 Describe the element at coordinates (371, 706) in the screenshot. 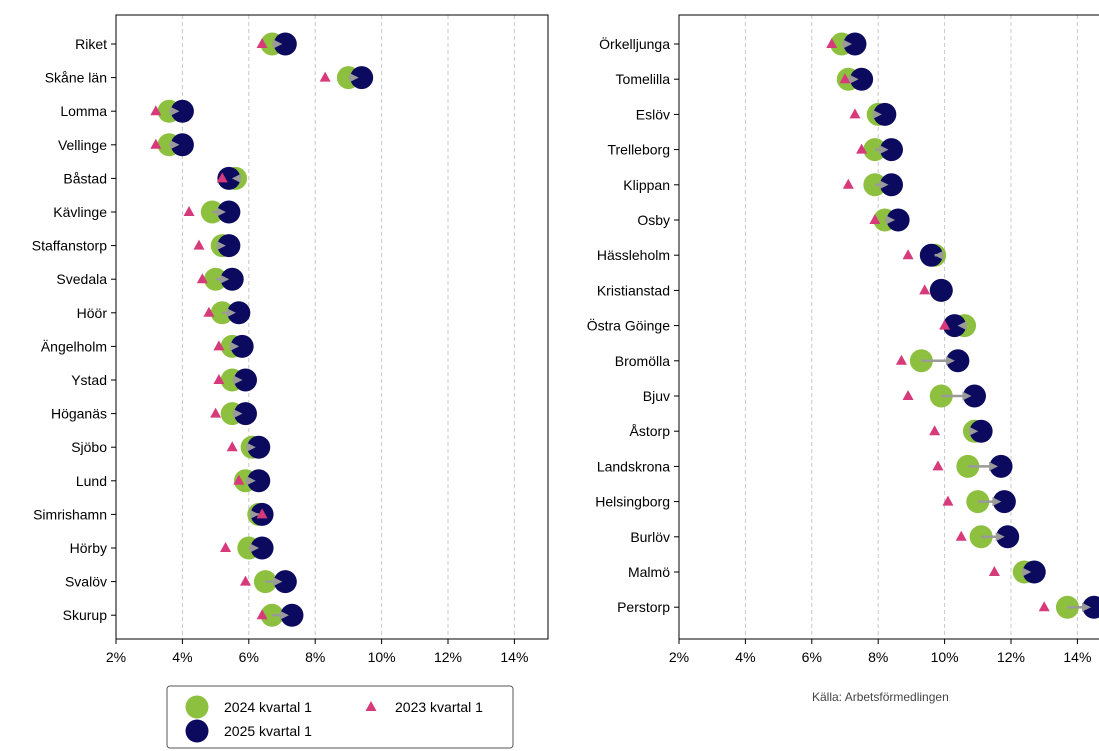

I see `legend-marker-2023` at that location.